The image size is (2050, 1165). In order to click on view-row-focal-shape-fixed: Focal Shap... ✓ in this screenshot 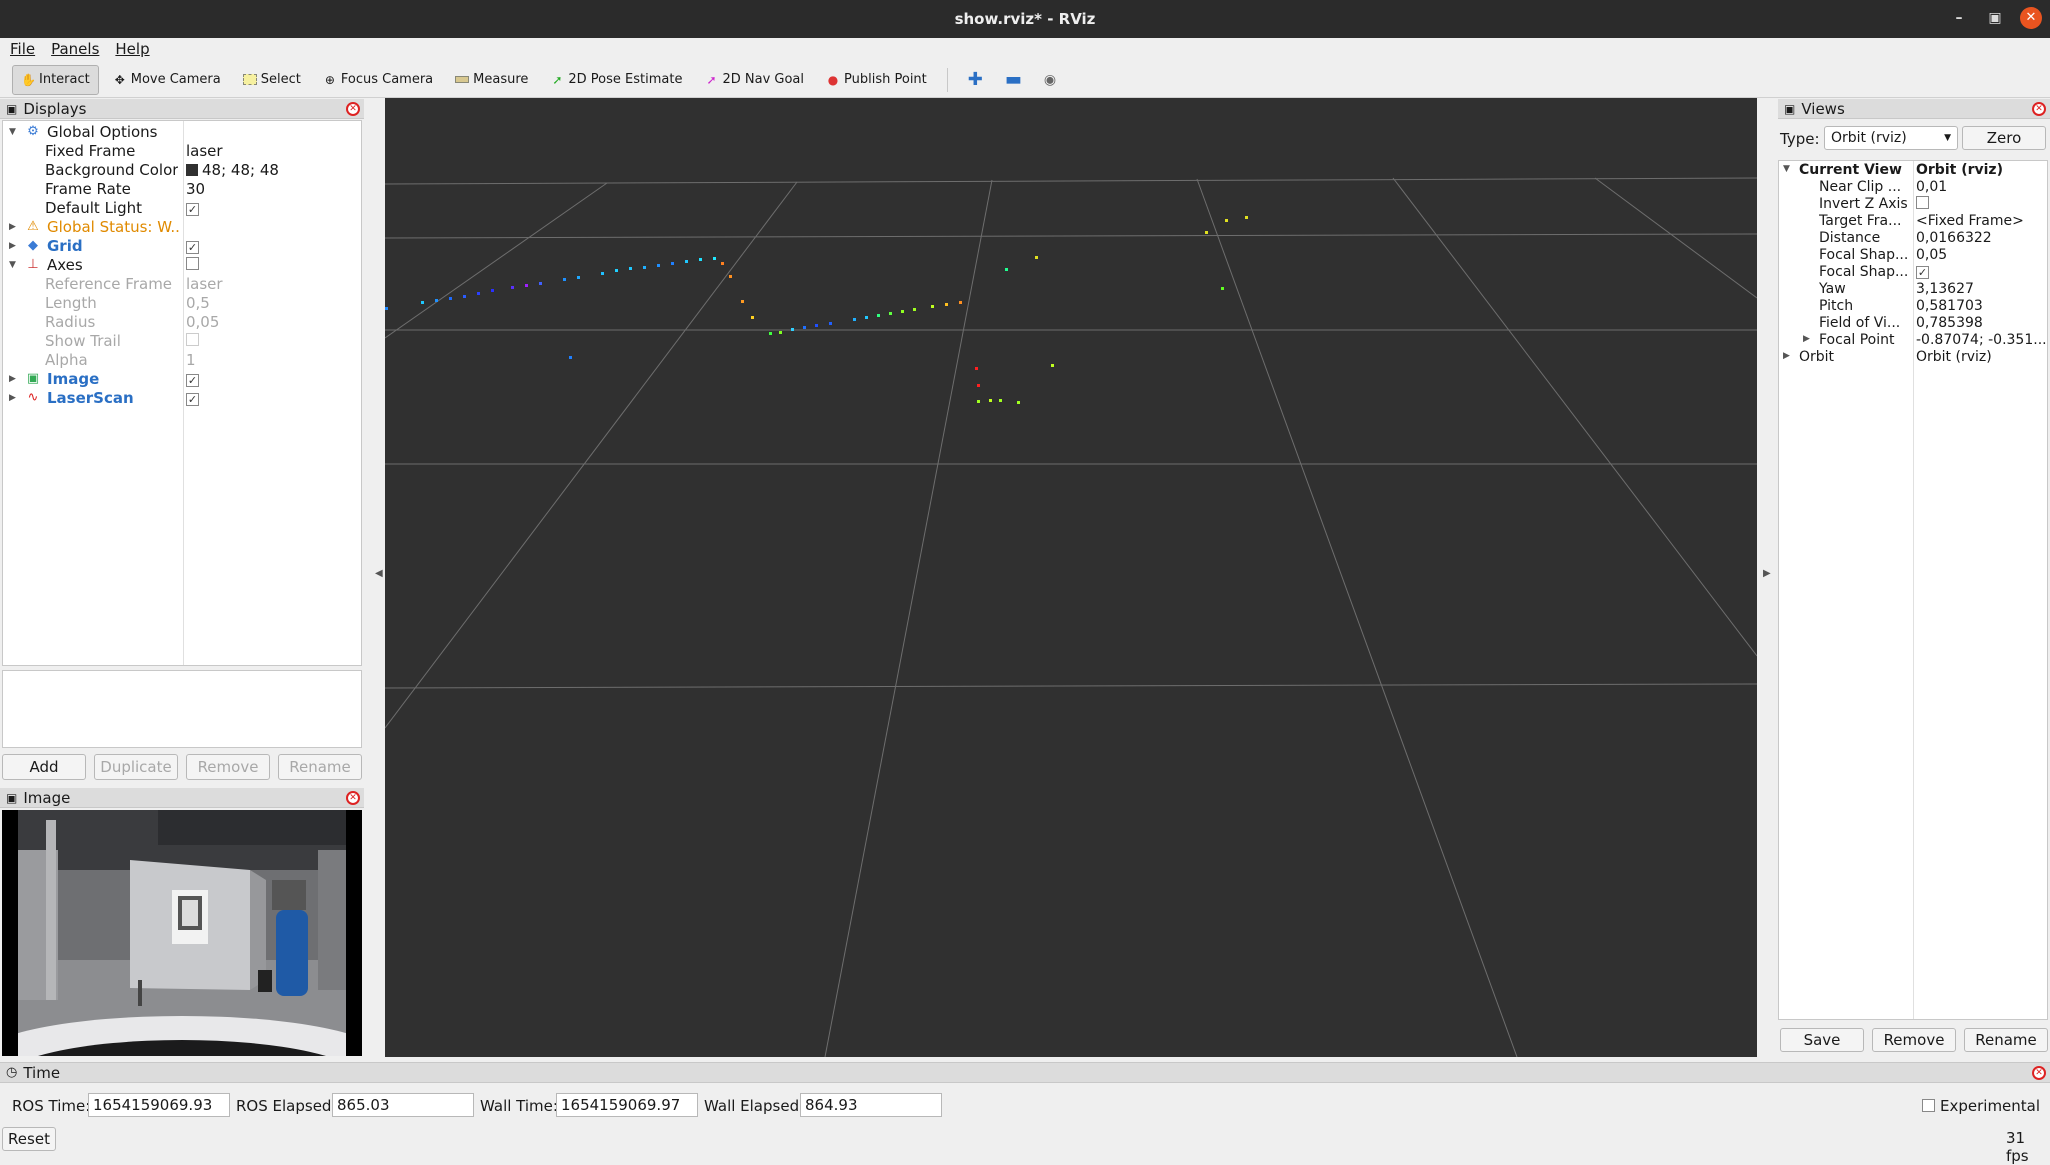, I will do `click(1913, 272)`.